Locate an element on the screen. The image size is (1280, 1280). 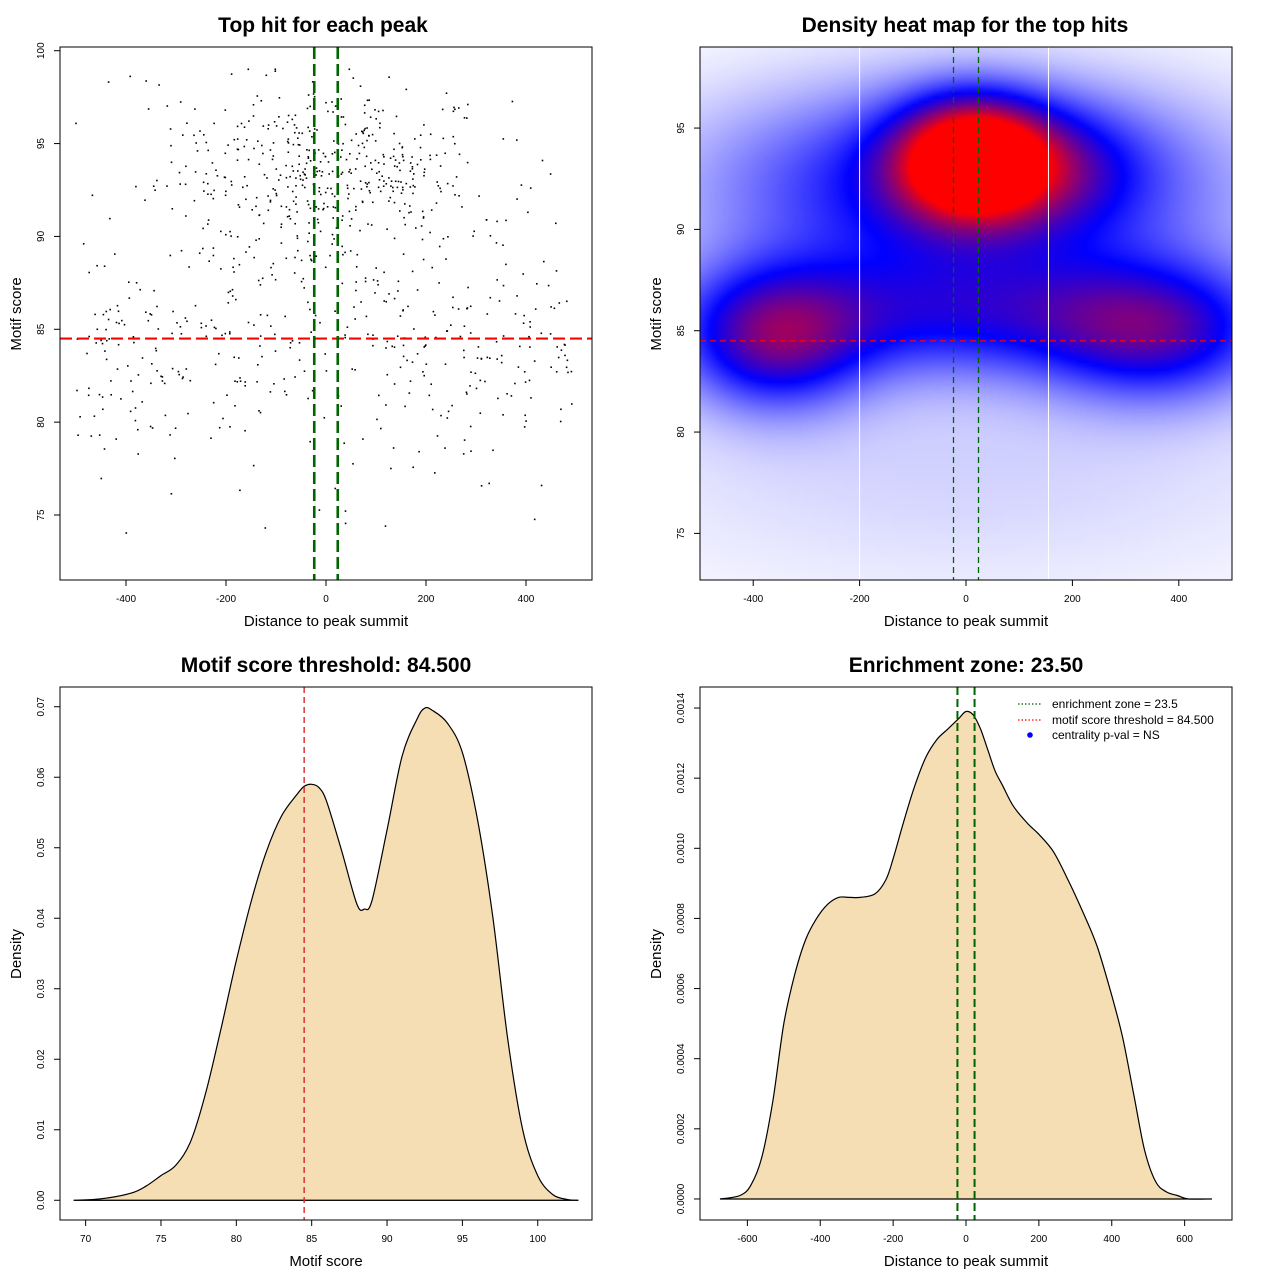
legend-pval-label: centrality p-val = NS is located at coordinates (1106, 735).